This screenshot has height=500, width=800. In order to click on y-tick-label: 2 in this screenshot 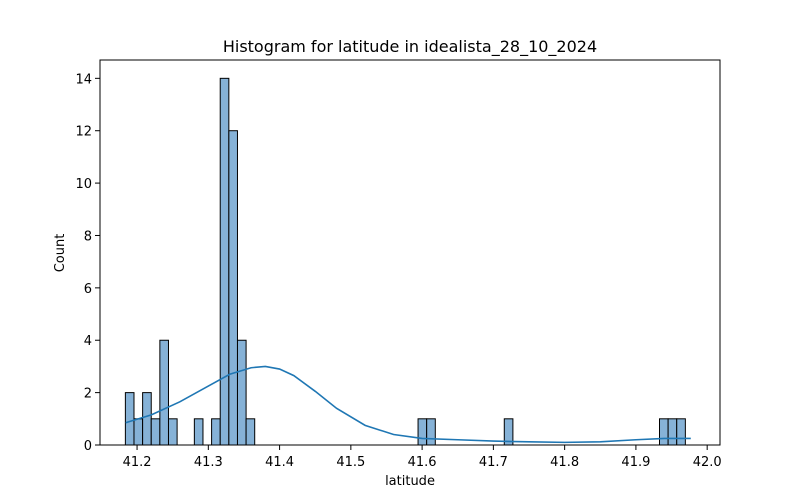, I will do `click(88, 394)`.